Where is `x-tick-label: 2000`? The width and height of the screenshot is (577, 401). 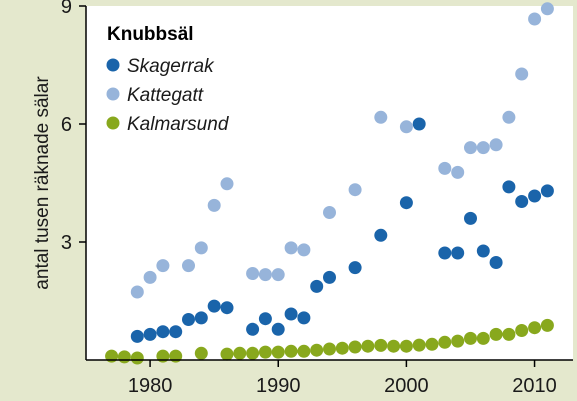 x-tick-label: 2000 is located at coordinates (406, 386).